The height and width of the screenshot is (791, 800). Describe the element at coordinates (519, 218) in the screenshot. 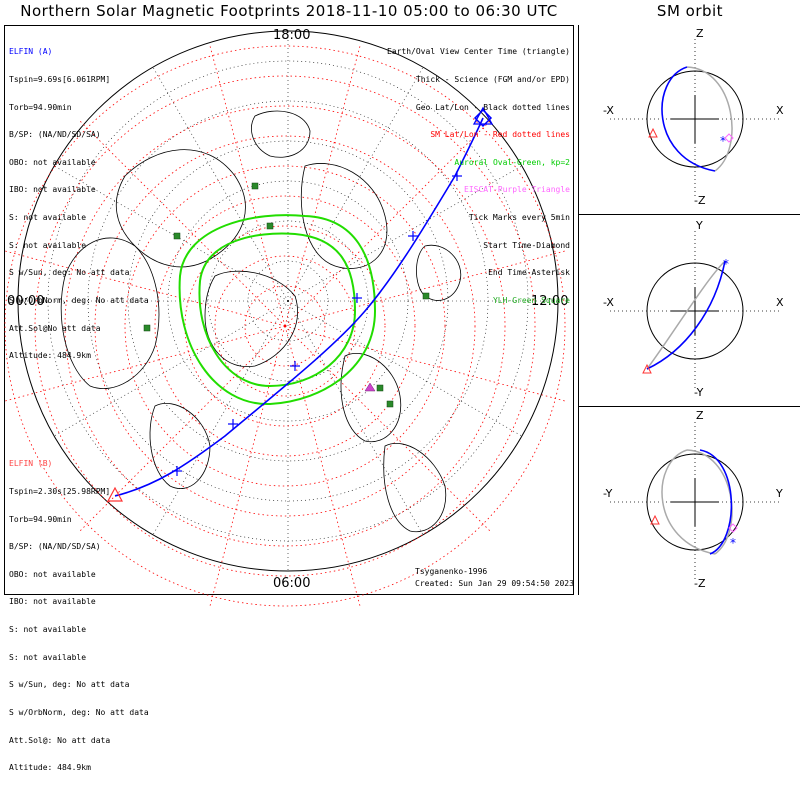

I see `legend-item: Tick Marks every 5min` at that location.